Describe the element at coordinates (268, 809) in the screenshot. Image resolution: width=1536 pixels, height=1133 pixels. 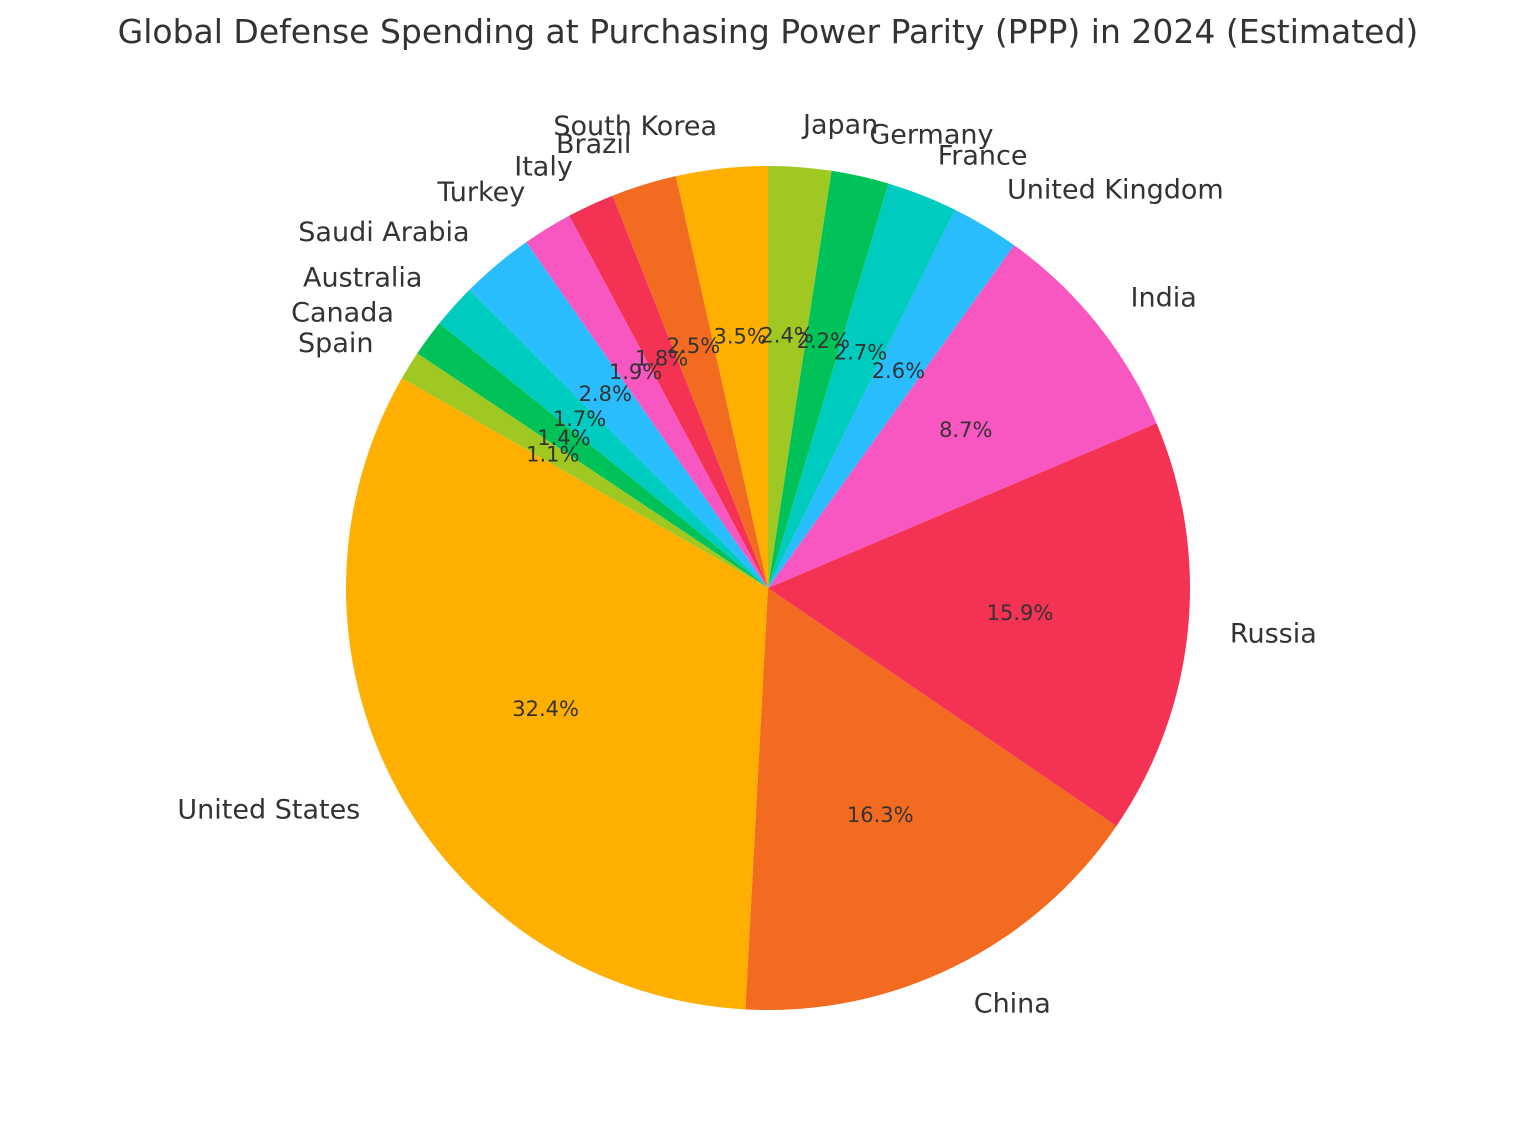
I see `label-united-states: United States` at that location.